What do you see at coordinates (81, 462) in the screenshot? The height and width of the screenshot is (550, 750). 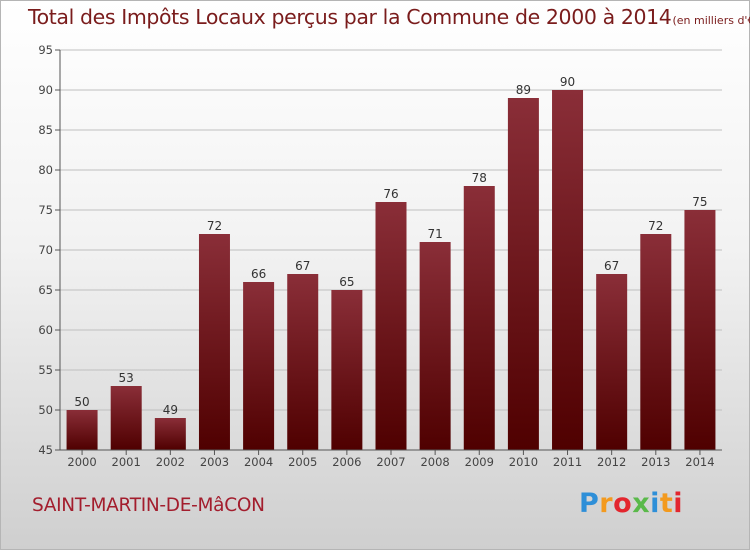 I see `x-tick-label: 2000` at bounding box center [81, 462].